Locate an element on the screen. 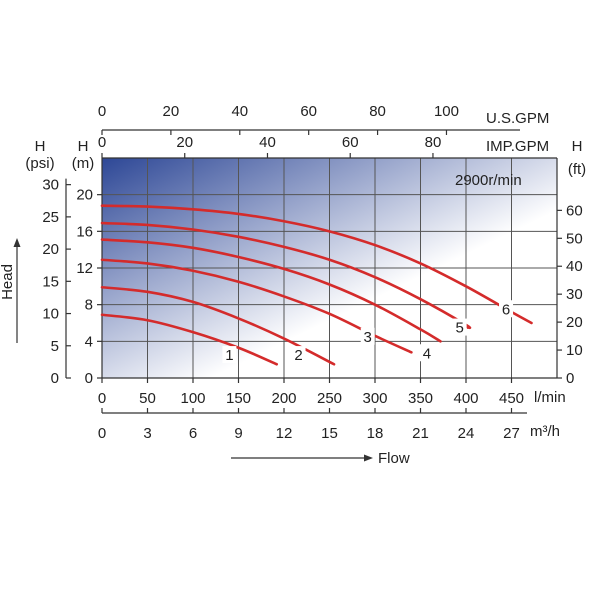 Image resolution: width=590 pixels, height=595 pixels. curve-label-6: 6 is located at coordinates (506, 309).